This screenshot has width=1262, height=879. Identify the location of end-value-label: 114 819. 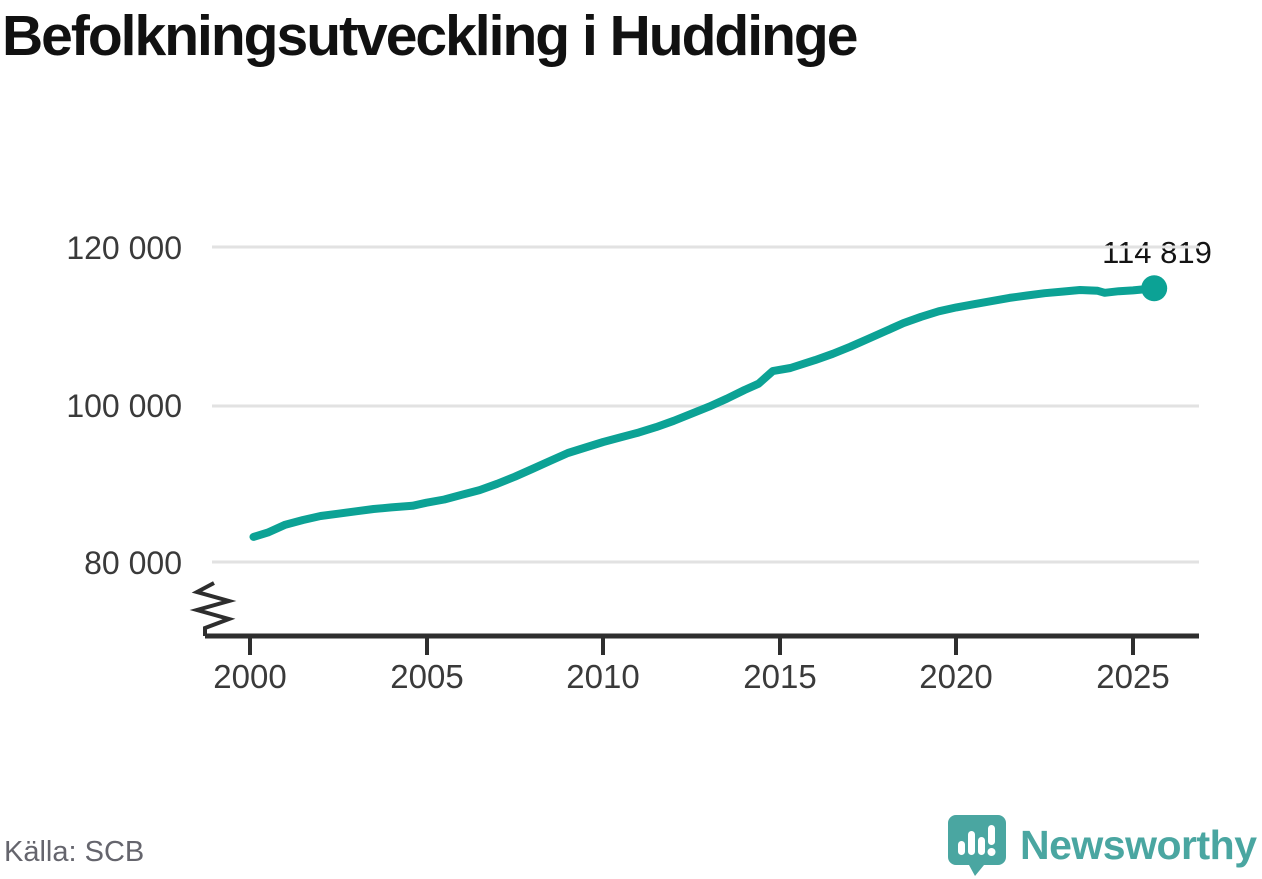
(1157, 252).